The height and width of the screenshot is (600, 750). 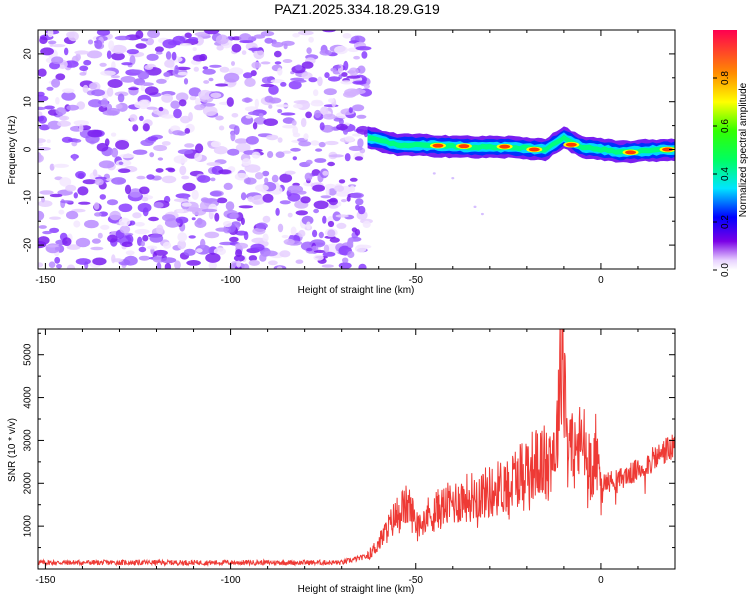 I want to click on colorbar-gradient, so click(x=725, y=150).